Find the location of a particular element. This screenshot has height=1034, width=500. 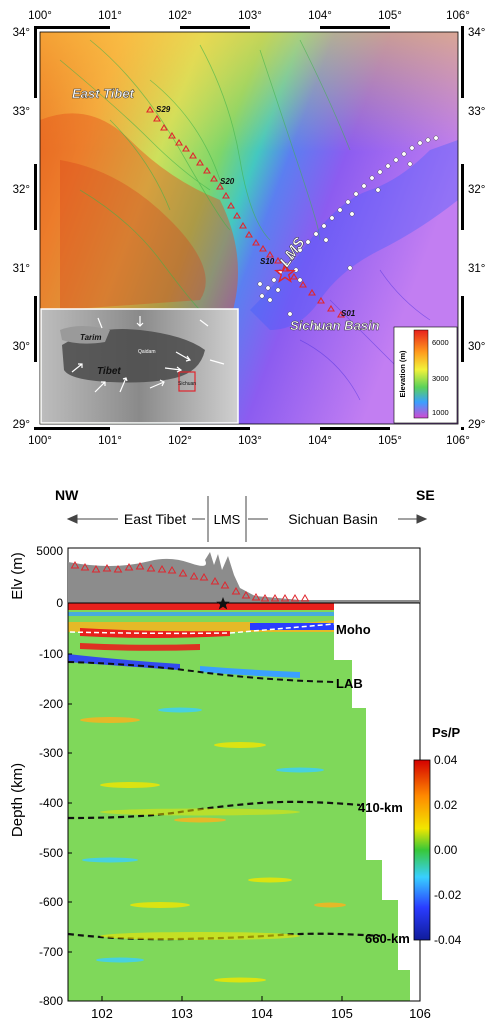

latitude-ticks-left: 34° 33° 32° 31° 30° 29° is located at coordinates (21, 229).